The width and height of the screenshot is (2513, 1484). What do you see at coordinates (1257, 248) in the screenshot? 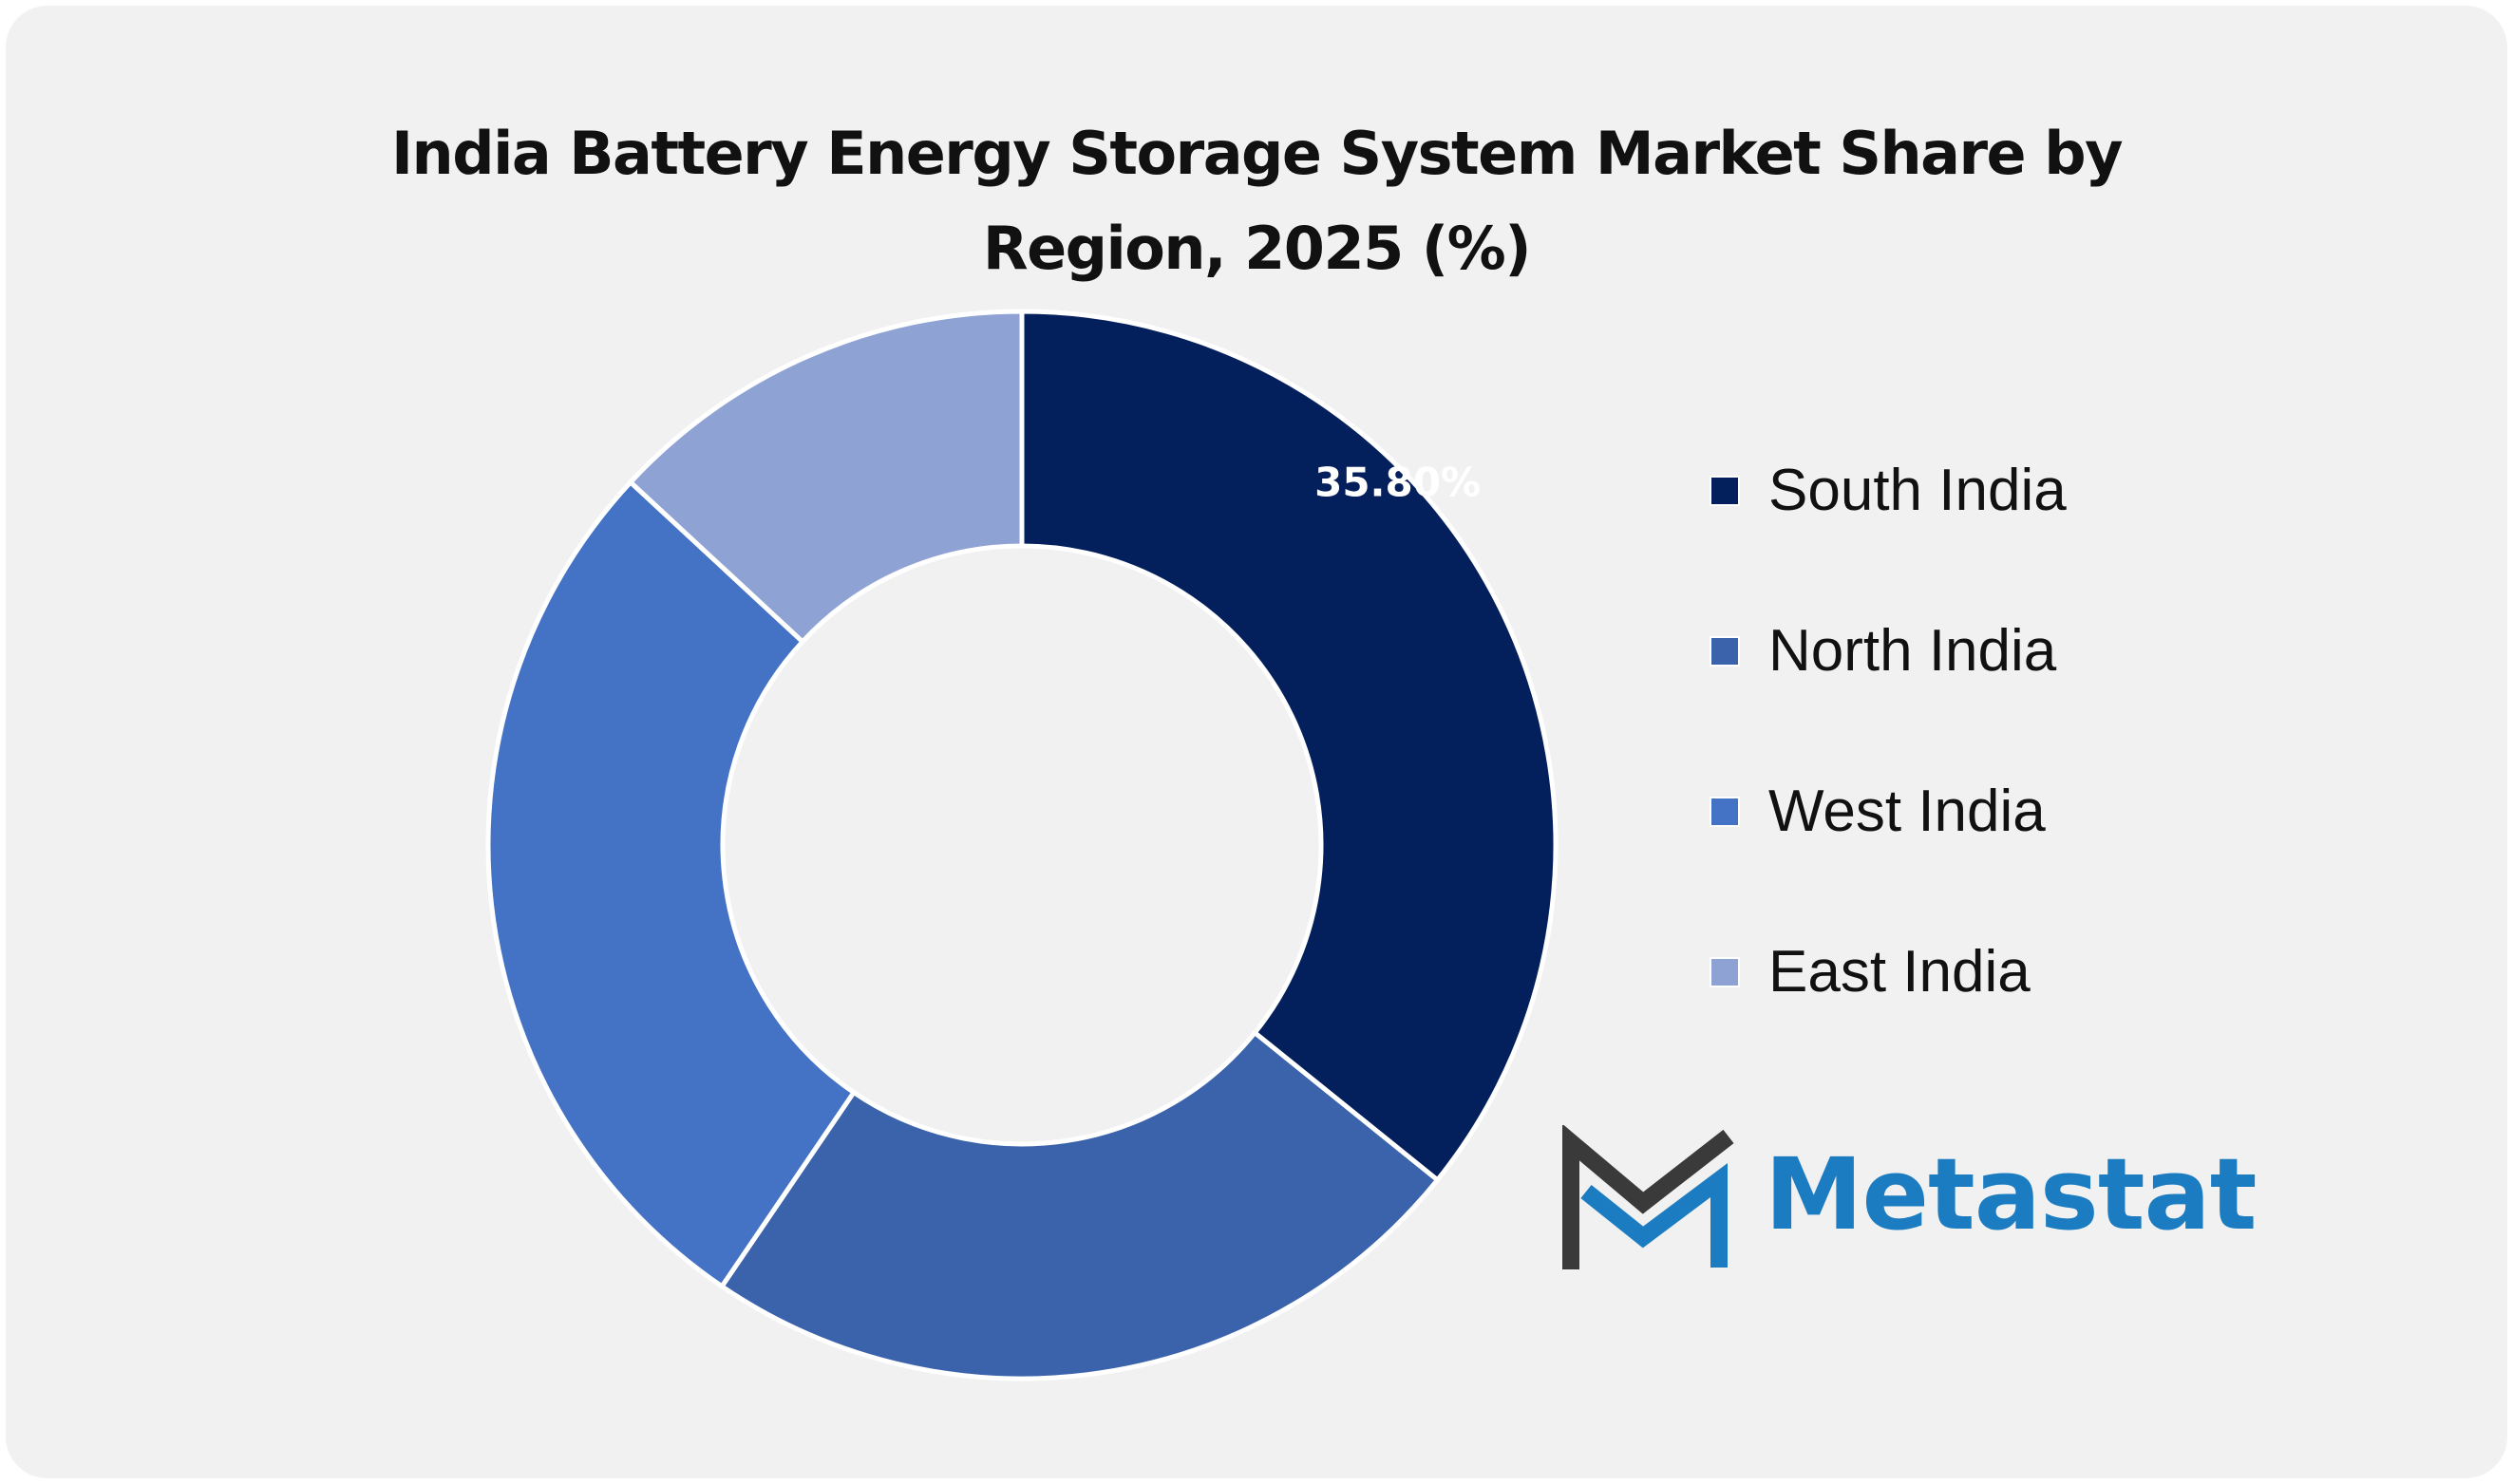
I see `chart-title-line-2: Region, 2025 (%)` at bounding box center [1257, 248].